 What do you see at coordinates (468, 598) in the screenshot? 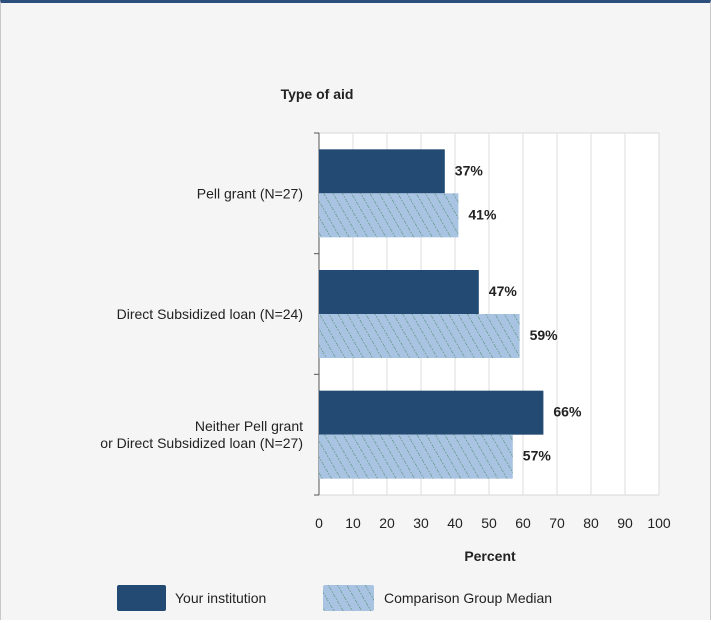
I see `legend-label-comparison-median: Comparison Group Median` at bounding box center [468, 598].